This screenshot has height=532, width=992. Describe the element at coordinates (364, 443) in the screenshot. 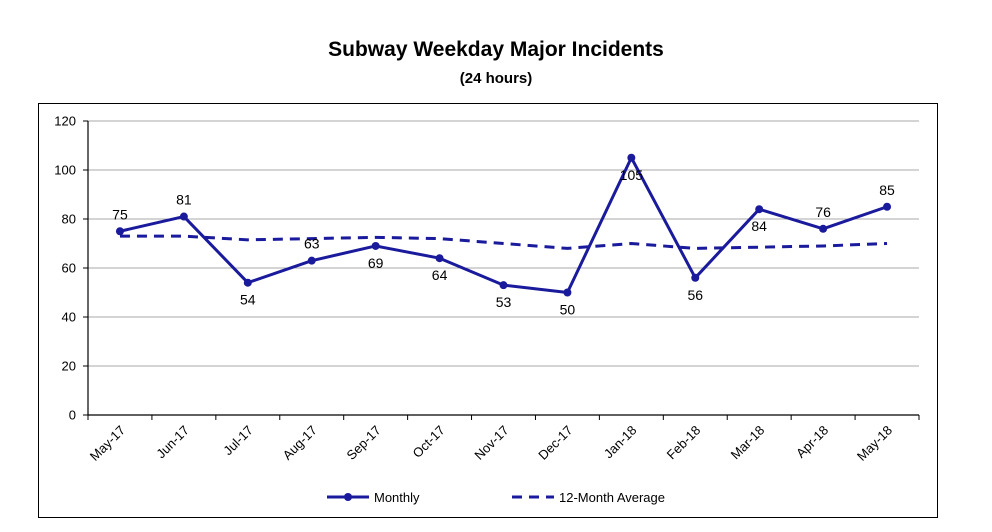

I see `x-tick-label: Sep-17` at that location.